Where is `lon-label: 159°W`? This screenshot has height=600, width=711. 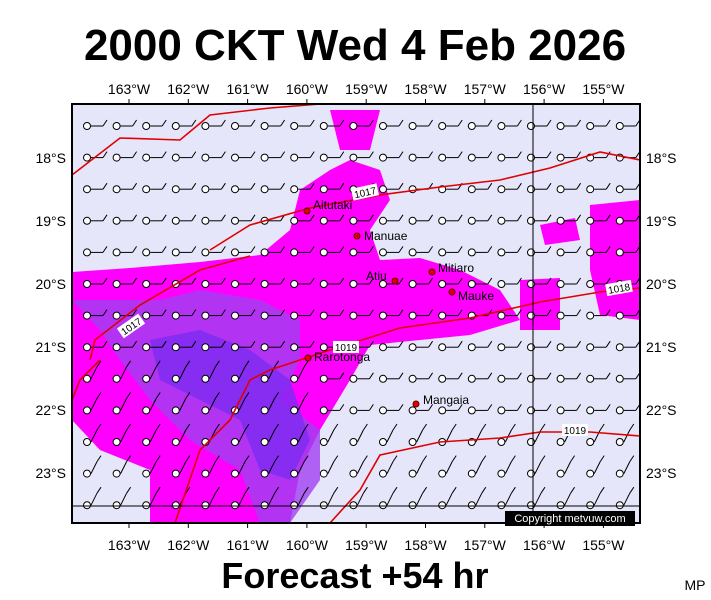 lon-label: 159°W is located at coordinates (366, 545).